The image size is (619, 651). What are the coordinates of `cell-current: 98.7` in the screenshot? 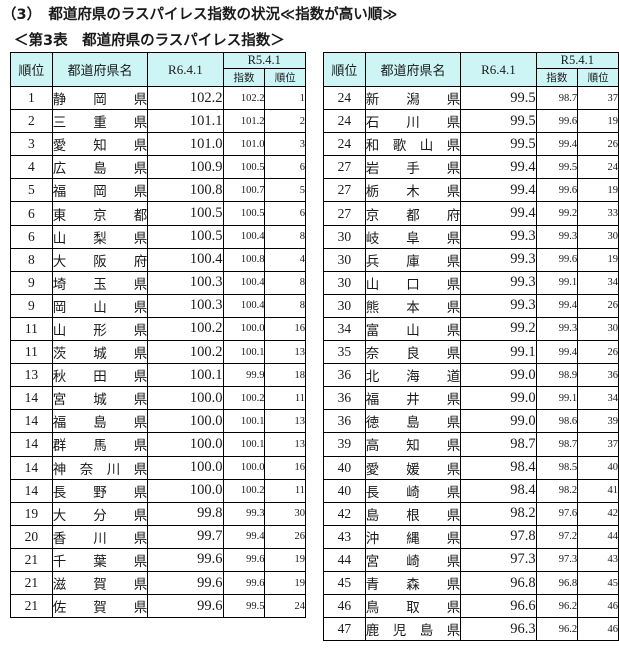 It's located at (498, 444).